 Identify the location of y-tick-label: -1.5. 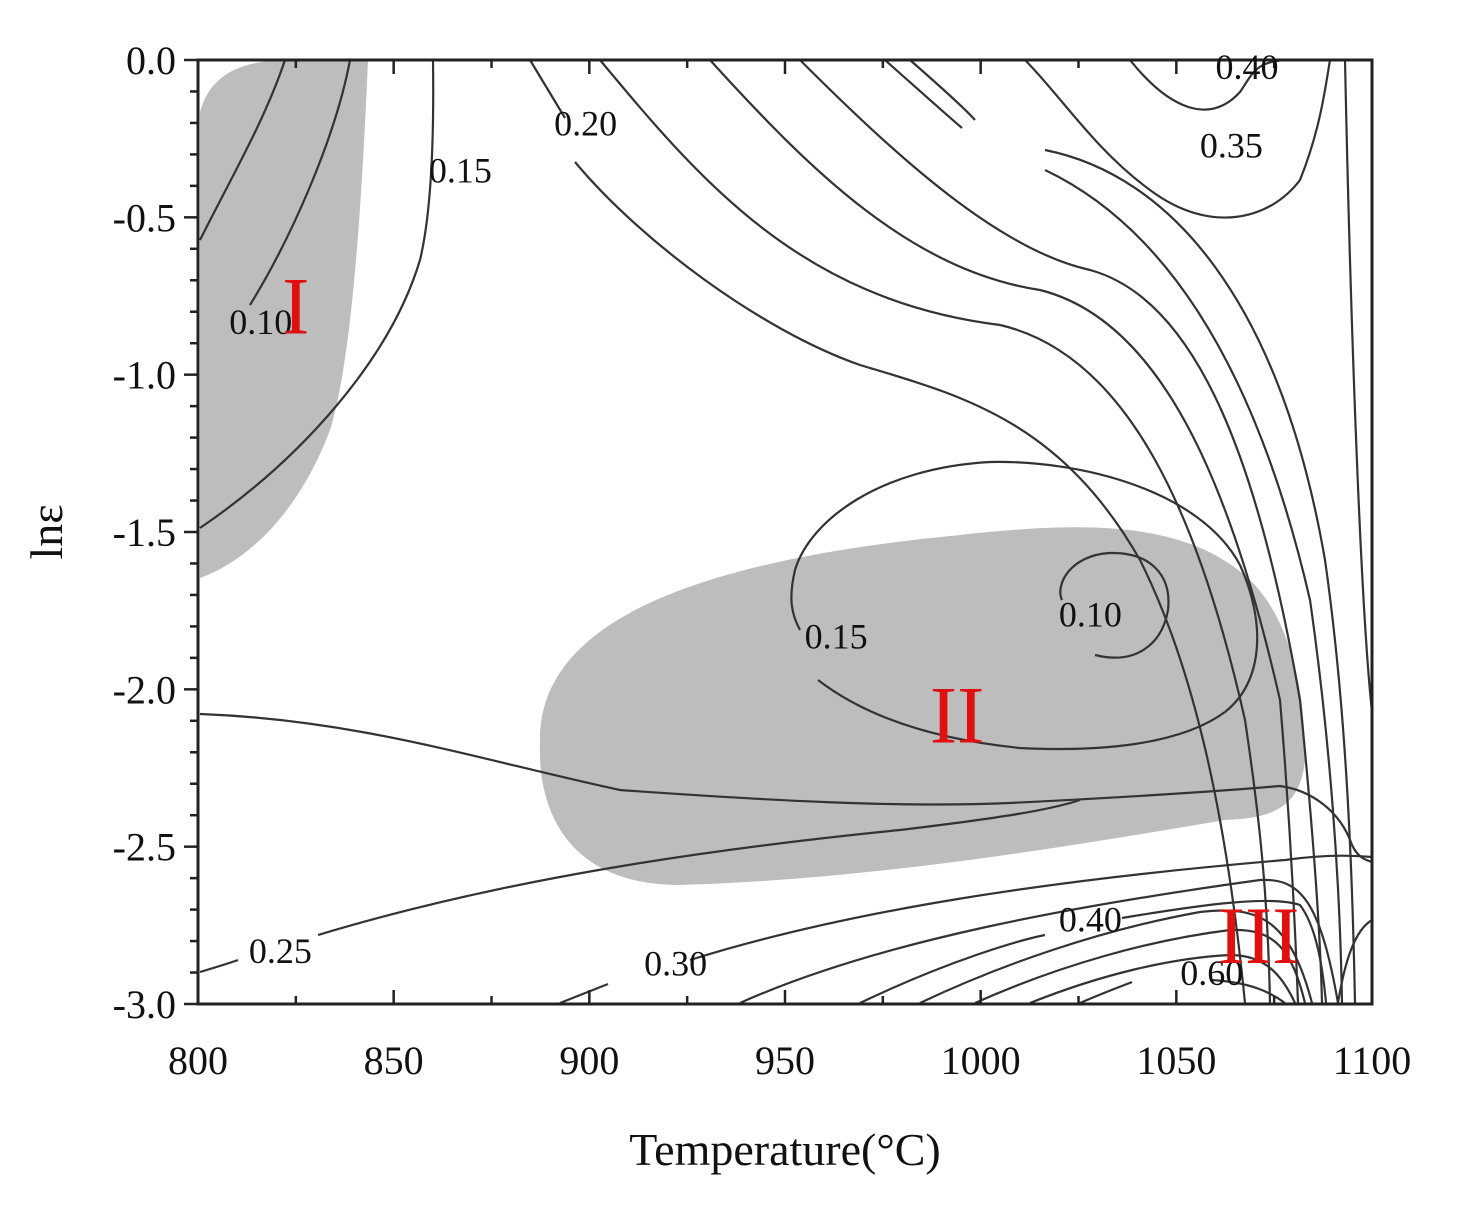
(144, 532).